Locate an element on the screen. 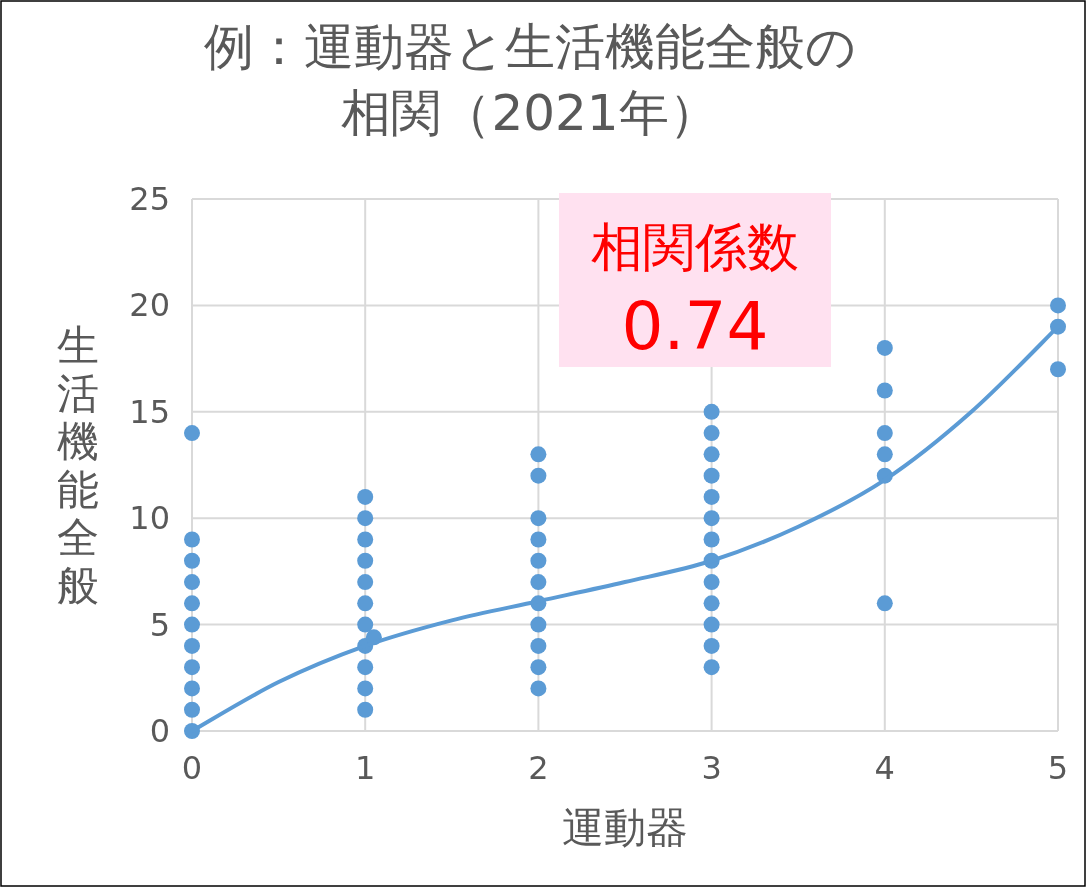 This screenshot has width=1086, height=887. x-tick-label: 3 is located at coordinates (711, 768).